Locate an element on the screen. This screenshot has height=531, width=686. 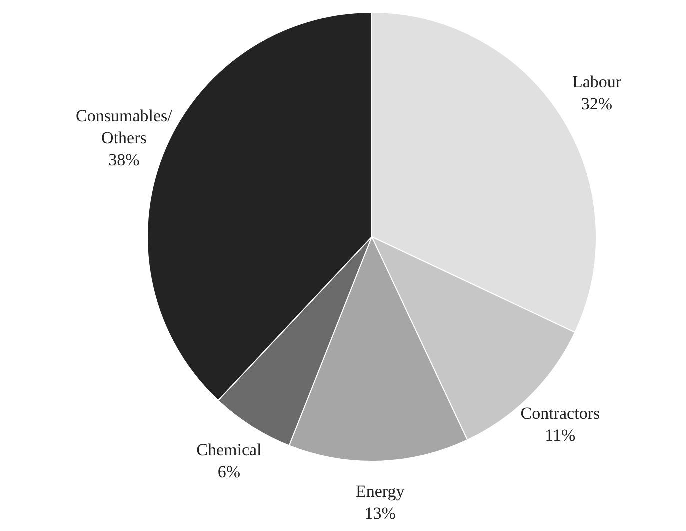
slice-label: Labour is located at coordinates (597, 82).